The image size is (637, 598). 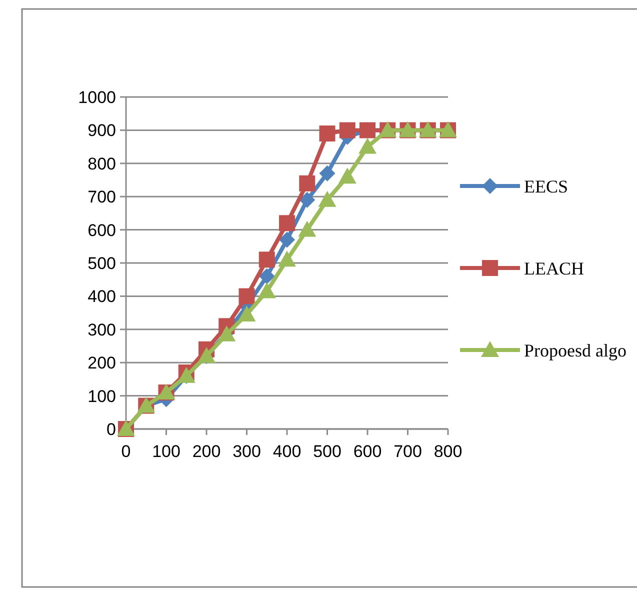 What do you see at coordinates (97, 97) in the screenshot?
I see `y-tick-label: 1000` at bounding box center [97, 97].